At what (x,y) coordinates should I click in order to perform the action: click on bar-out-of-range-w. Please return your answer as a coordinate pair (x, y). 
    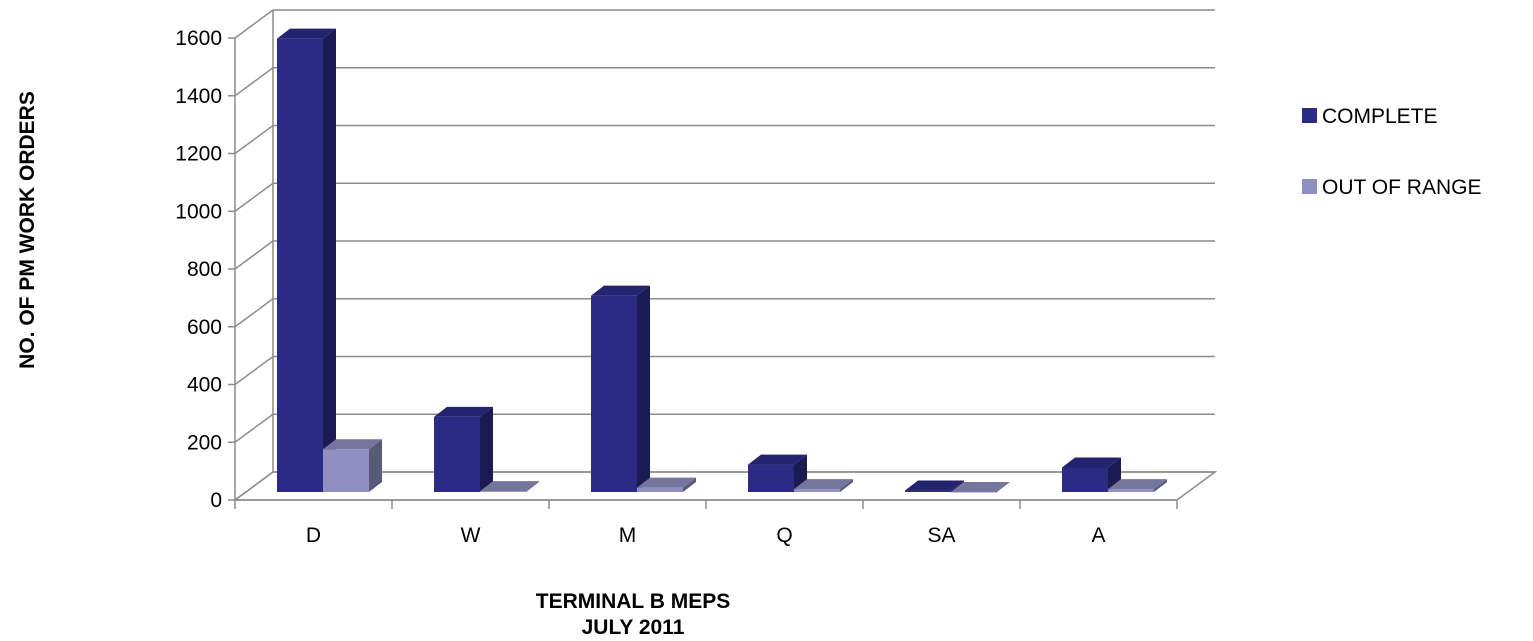
    Looking at the image, I should click on (509, 486).